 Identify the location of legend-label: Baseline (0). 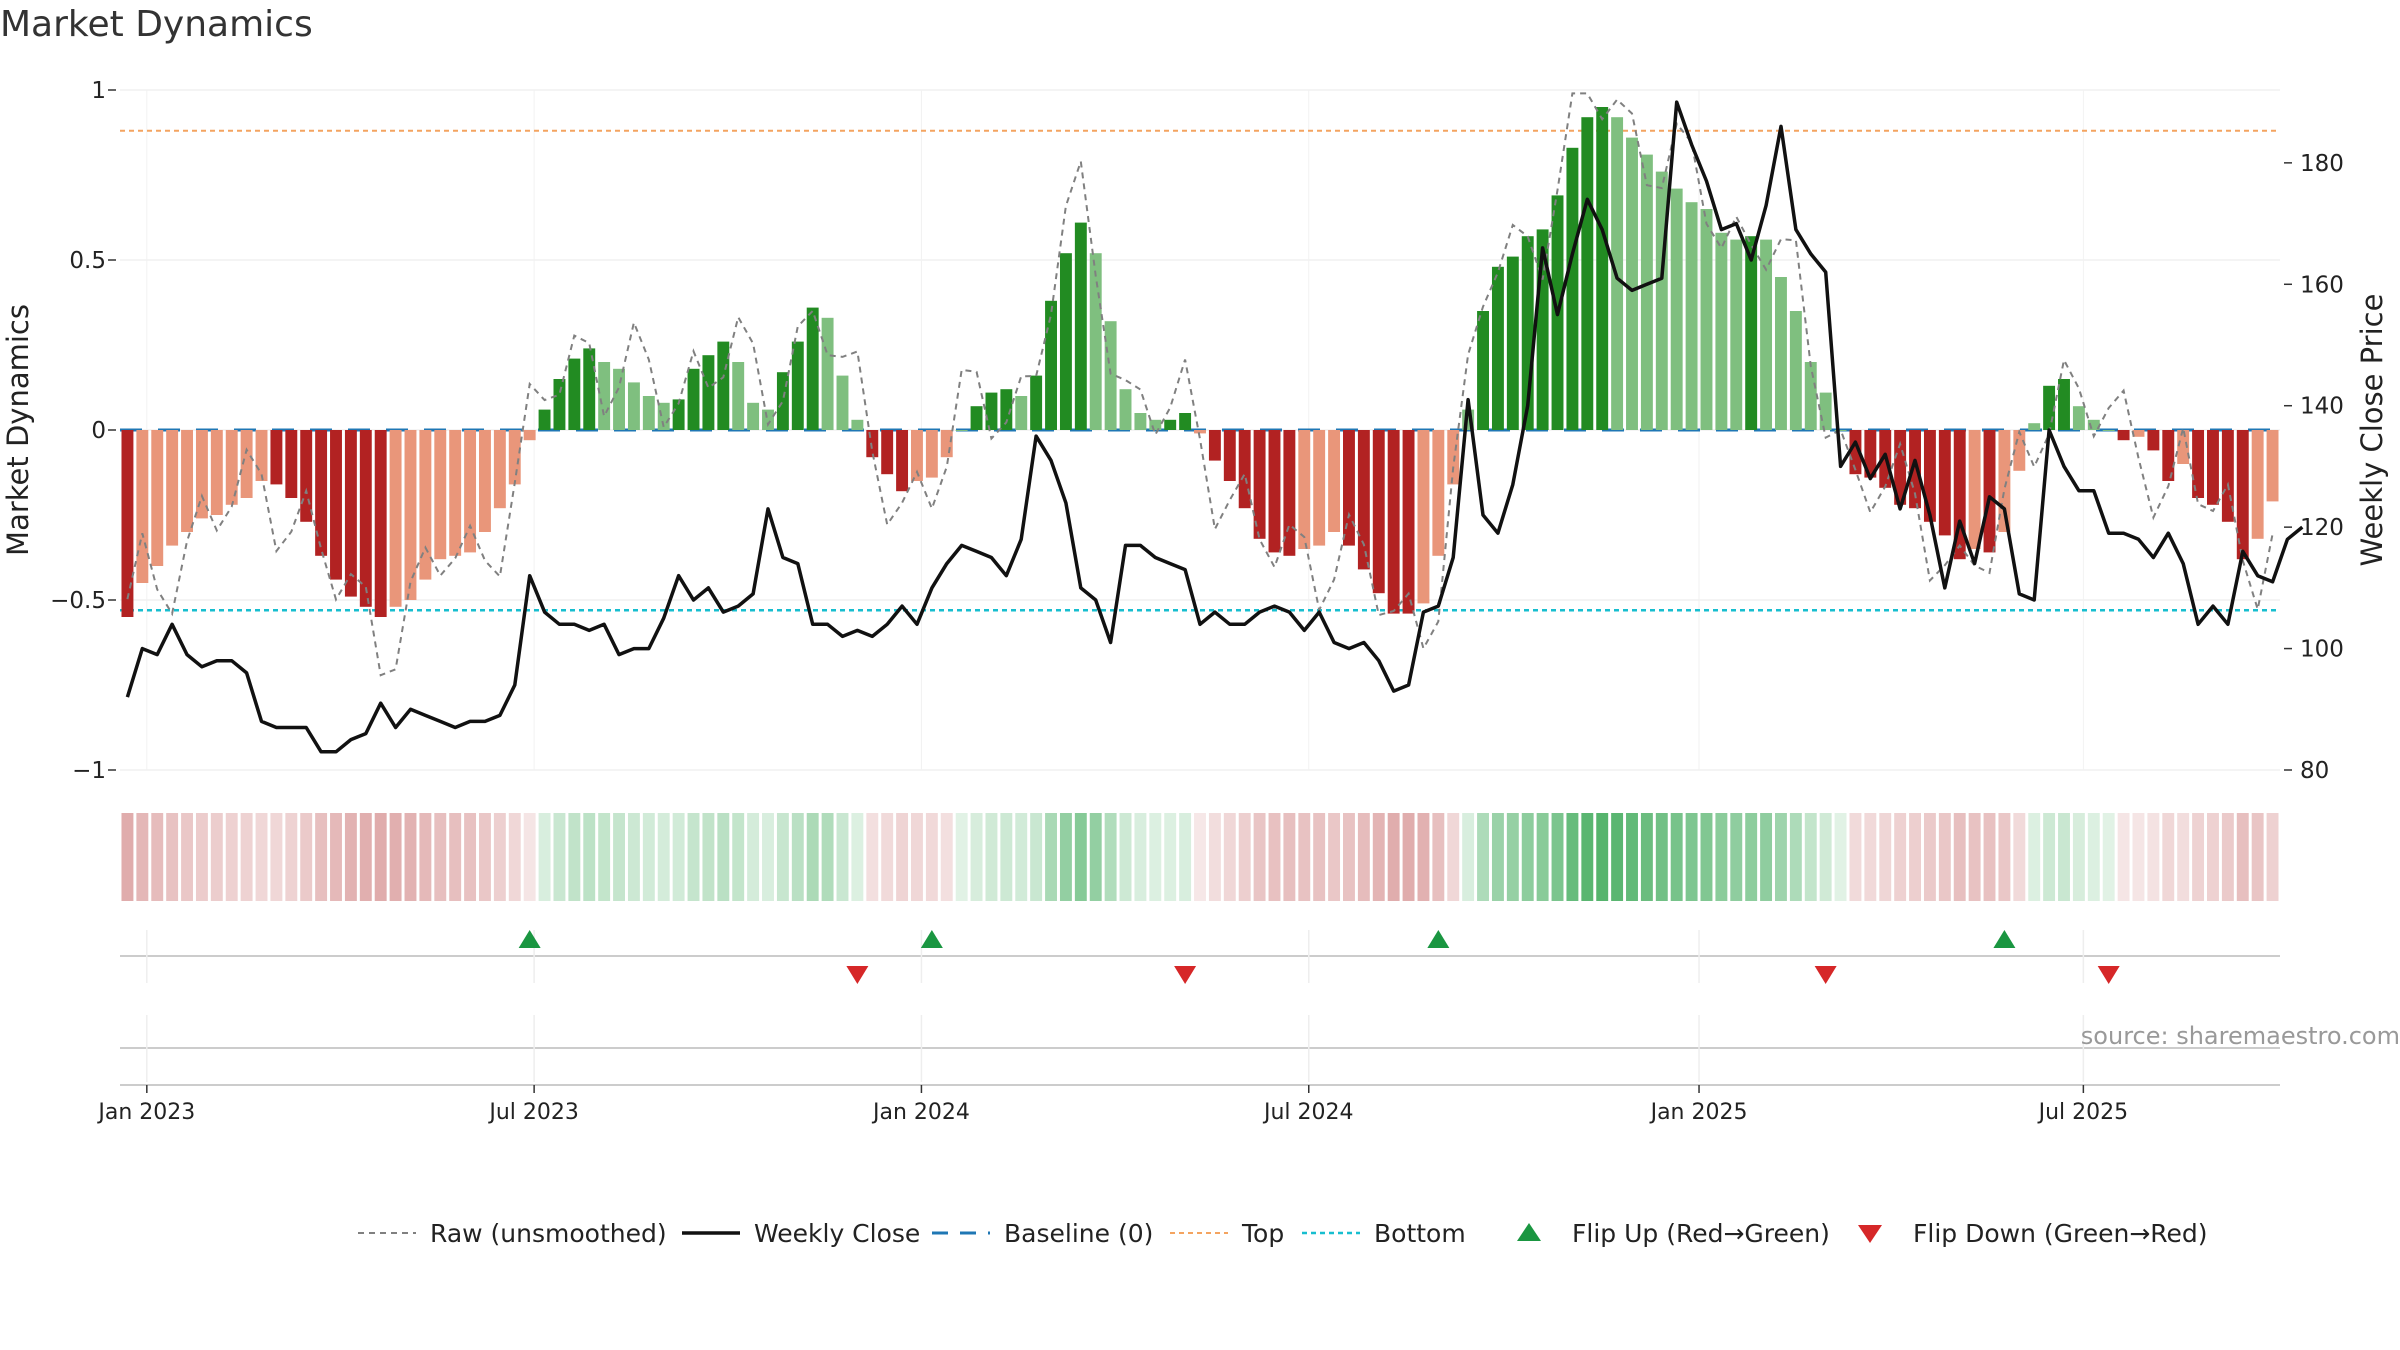
(1078, 1233).